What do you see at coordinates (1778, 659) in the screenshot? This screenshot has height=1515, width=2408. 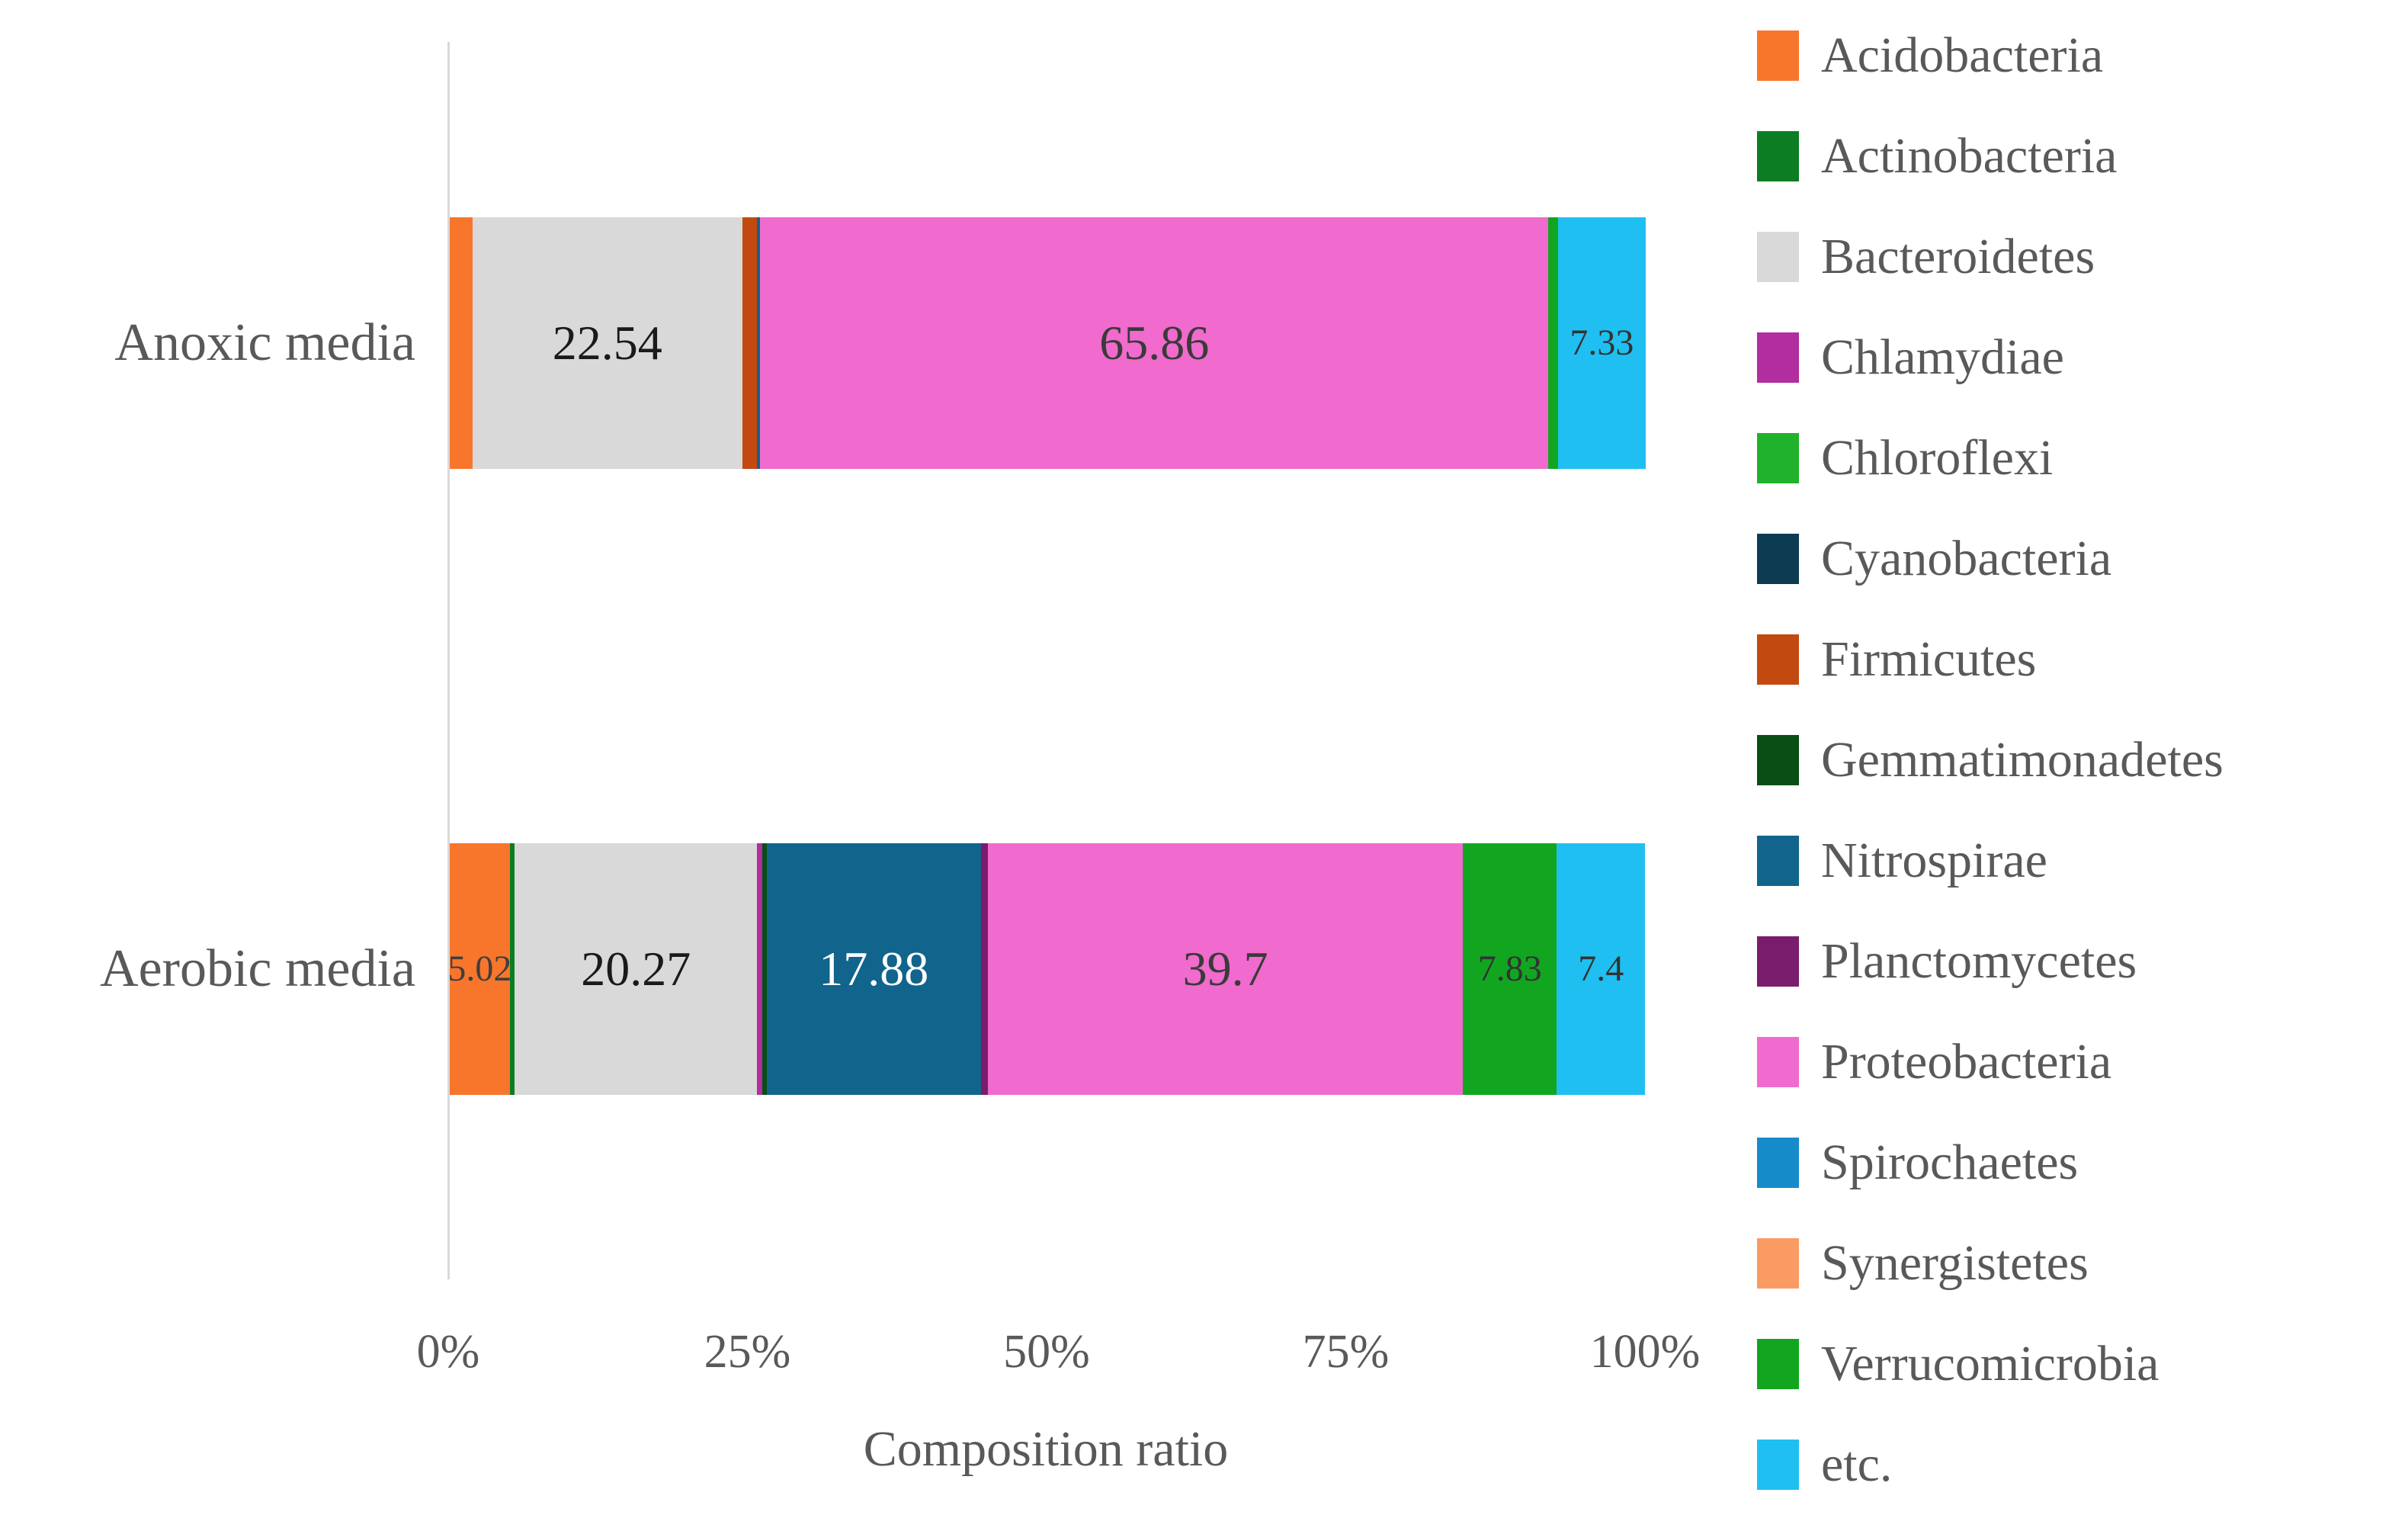 I see `legend-swatch-firmicutes` at bounding box center [1778, 659].